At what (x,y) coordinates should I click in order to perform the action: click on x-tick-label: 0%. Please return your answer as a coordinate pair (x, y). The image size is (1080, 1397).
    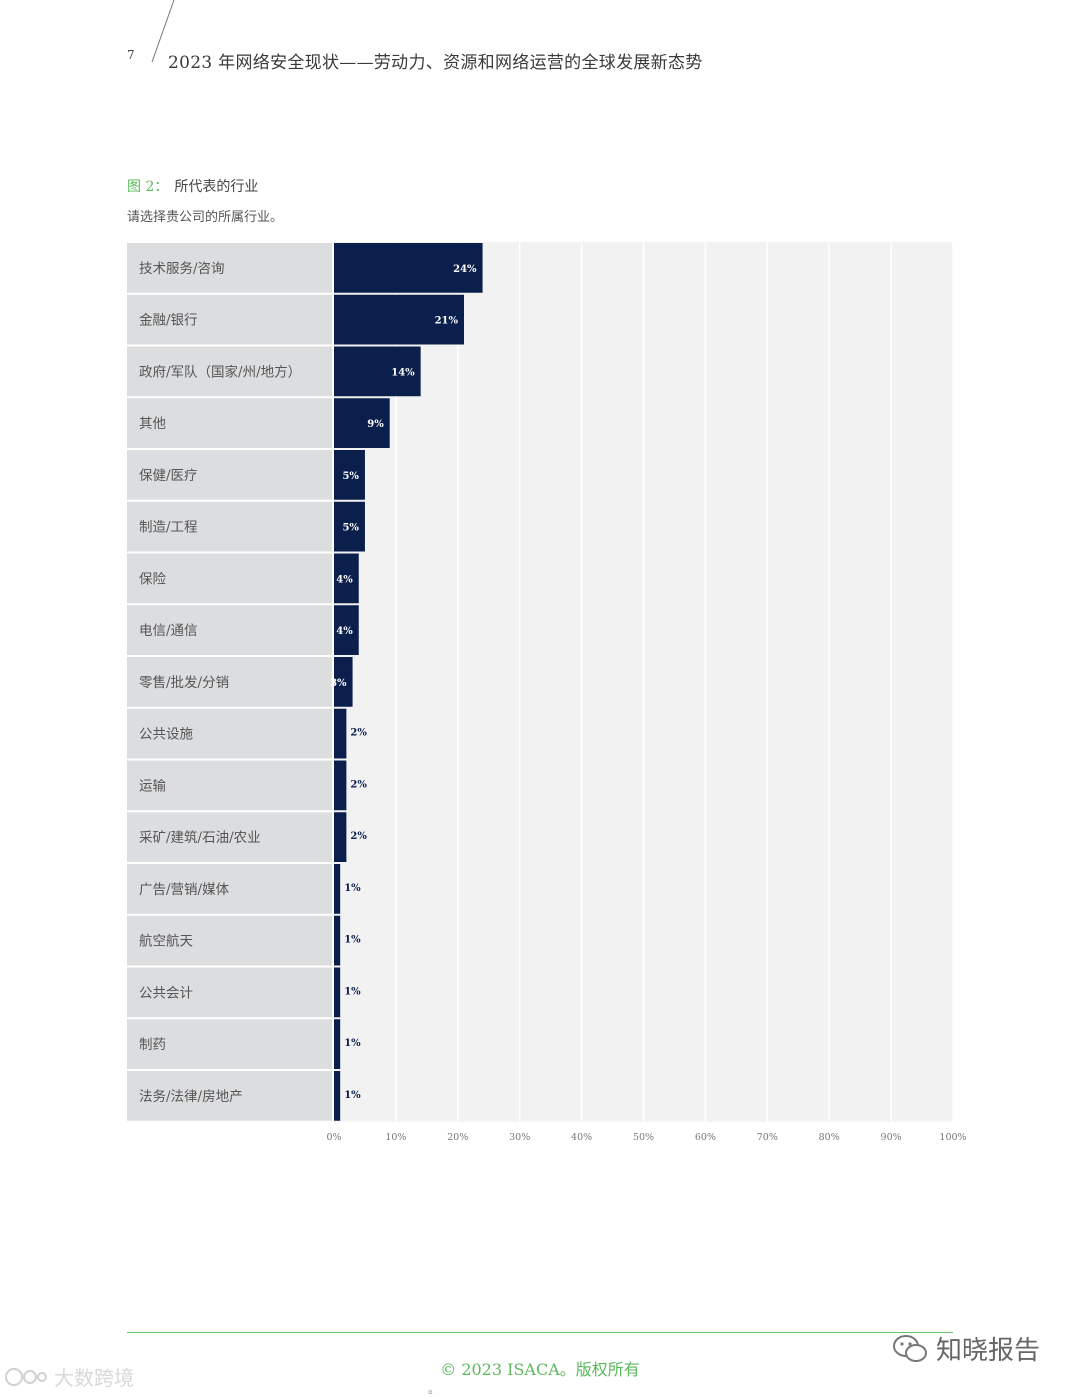
    Looking at the image, I should click on (333, 1137).